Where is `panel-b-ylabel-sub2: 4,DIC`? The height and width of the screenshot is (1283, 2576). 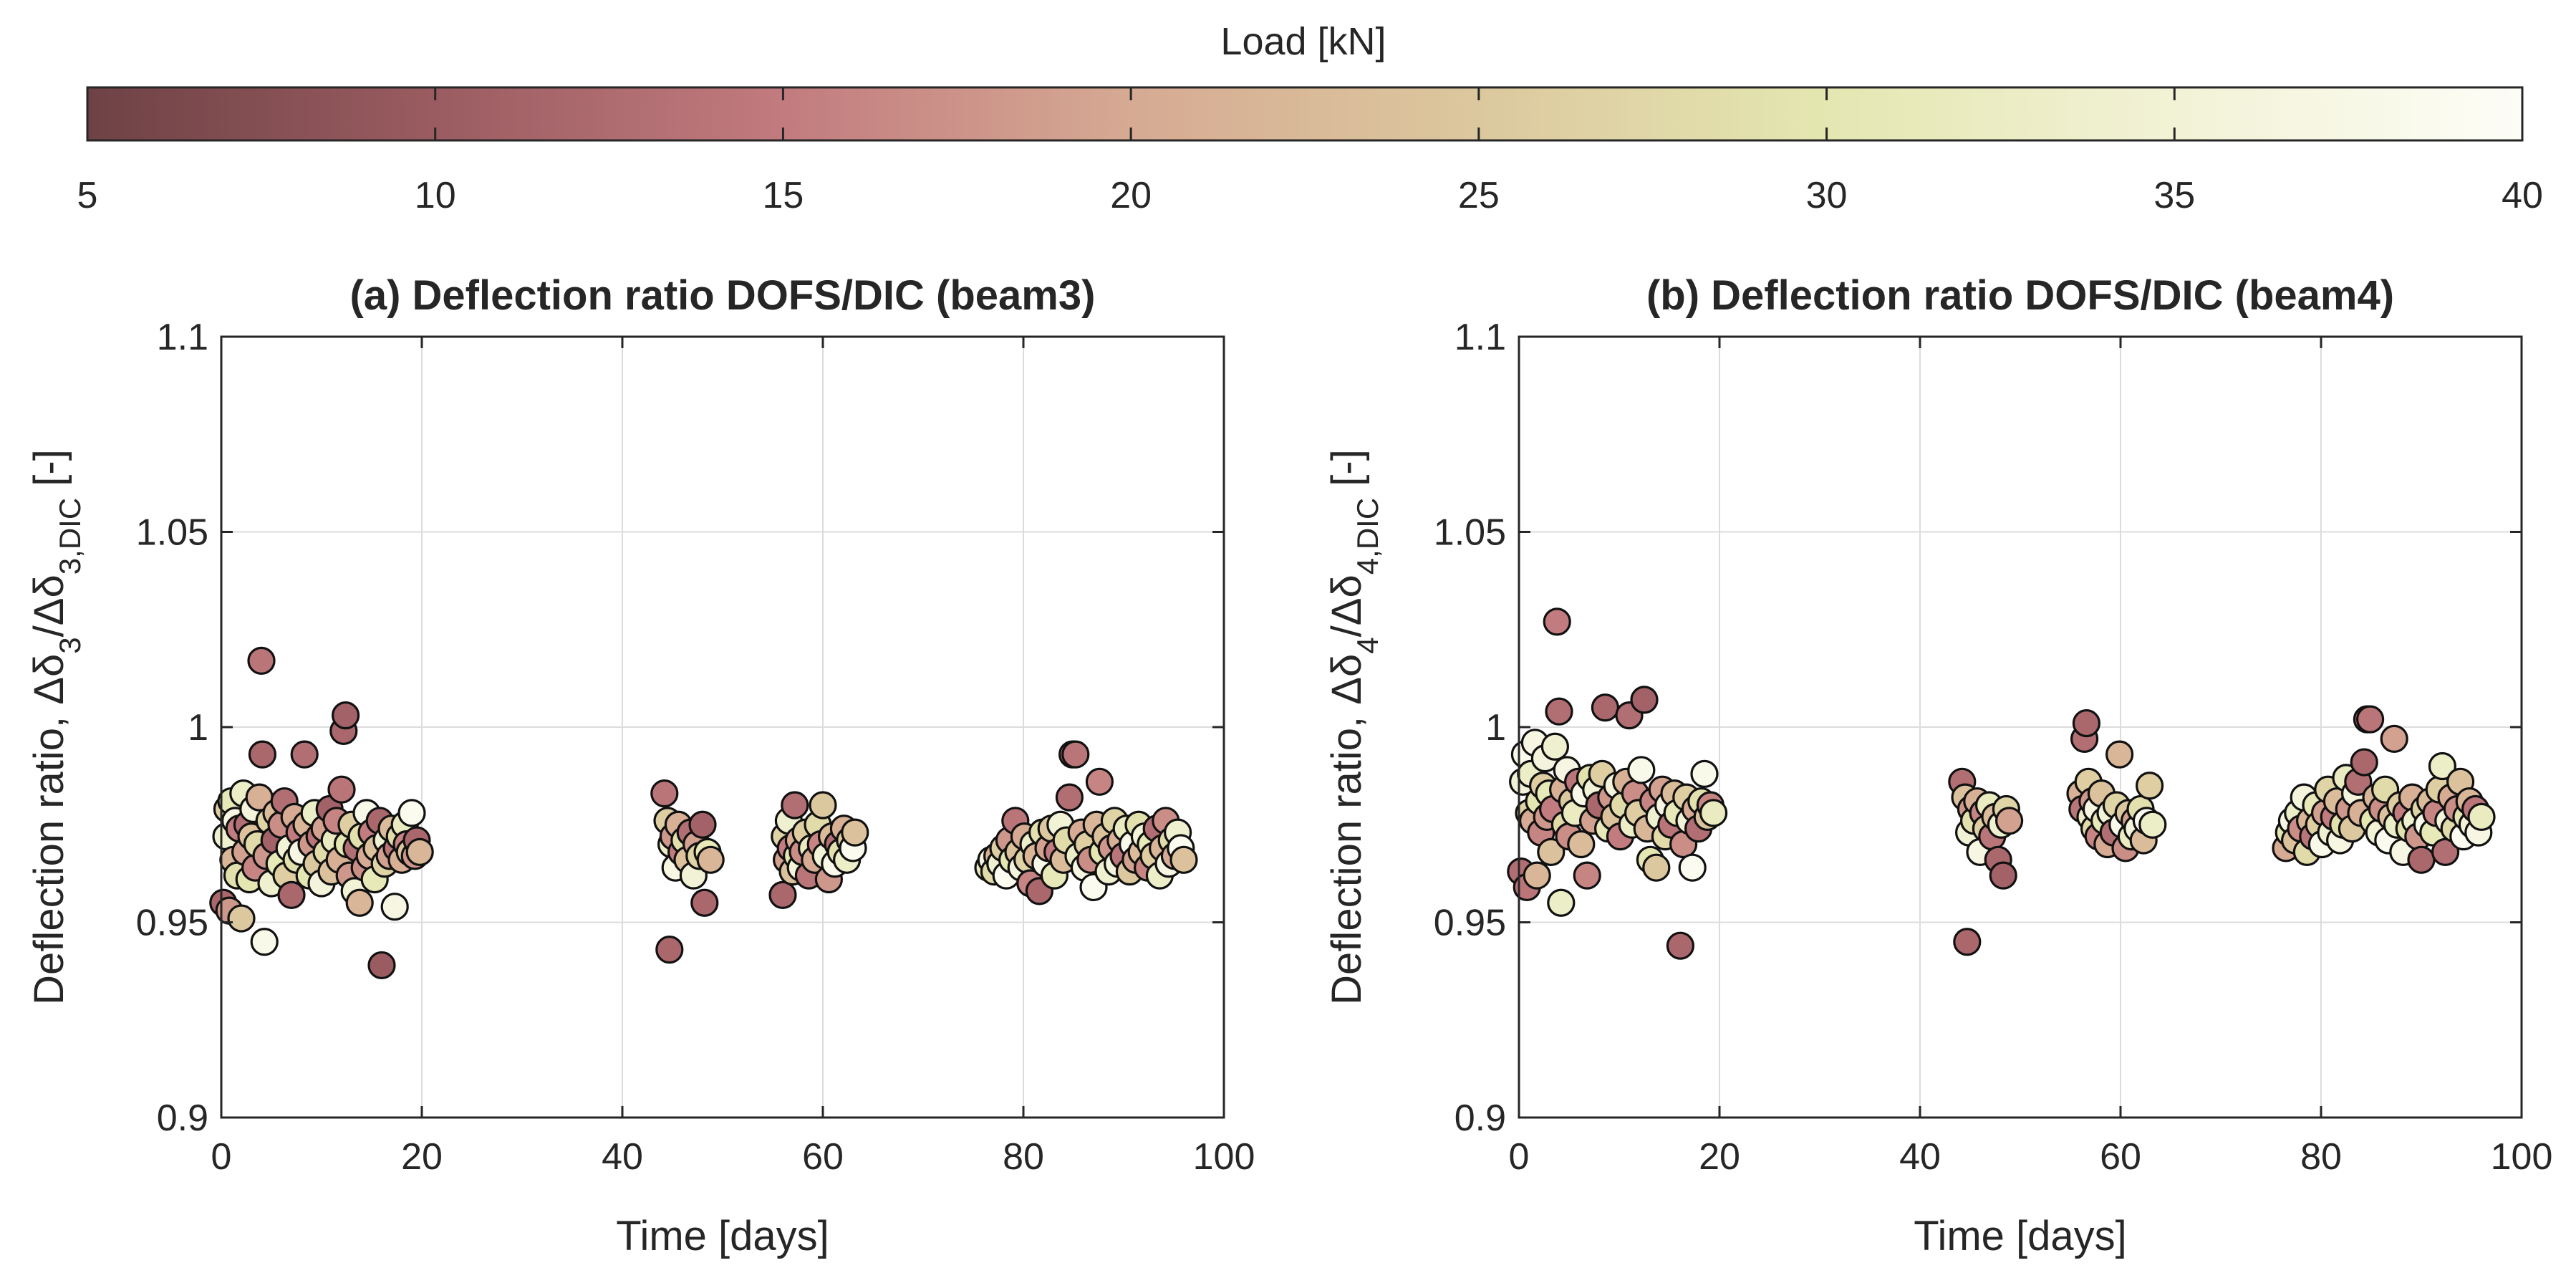
panel-b-ylabel-sub2: 4,DIC is located at coordinates (1367, 537).